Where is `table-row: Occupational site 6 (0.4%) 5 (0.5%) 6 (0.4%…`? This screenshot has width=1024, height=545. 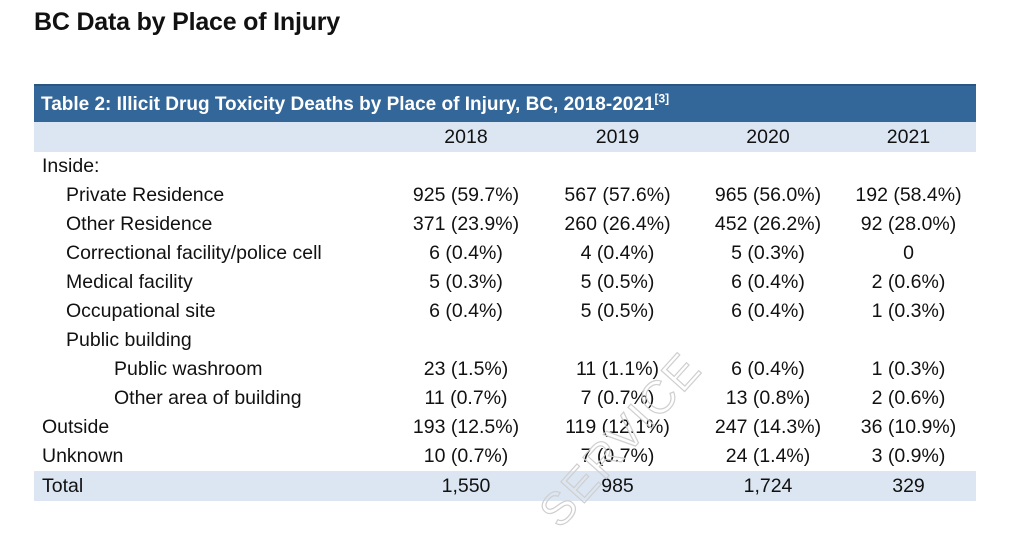
table-row: Occupational site 6 (0.4%) 5 (0.5%) 6 (0.4%… is located at coordinates (505, 311).